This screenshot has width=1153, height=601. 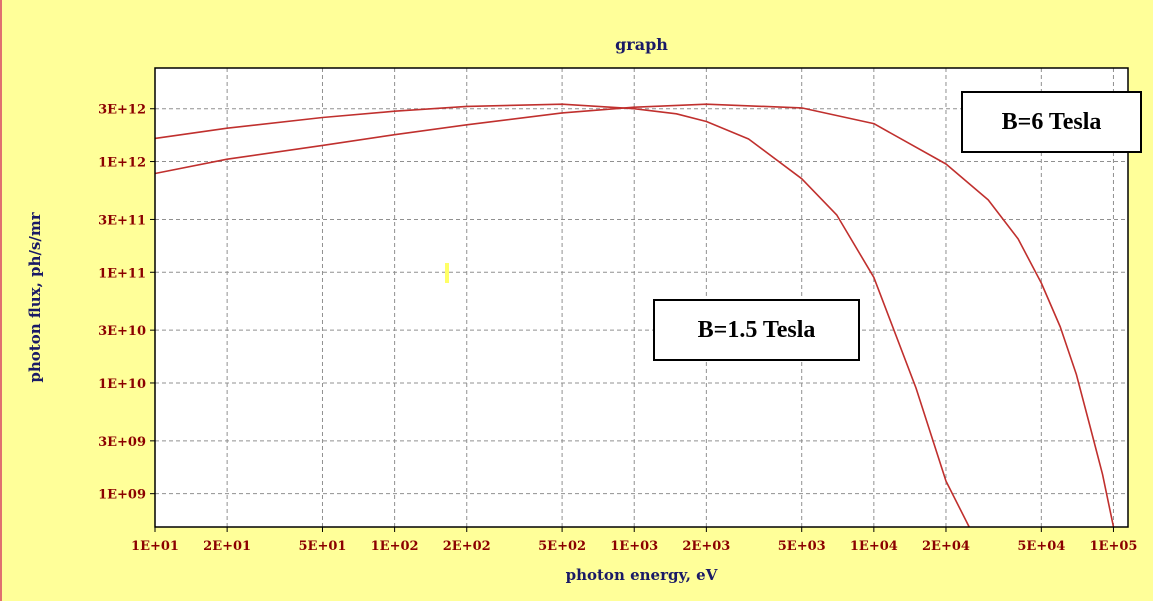 I want to click on y-tick-label: 3E+10, so click(x=122, y=331).